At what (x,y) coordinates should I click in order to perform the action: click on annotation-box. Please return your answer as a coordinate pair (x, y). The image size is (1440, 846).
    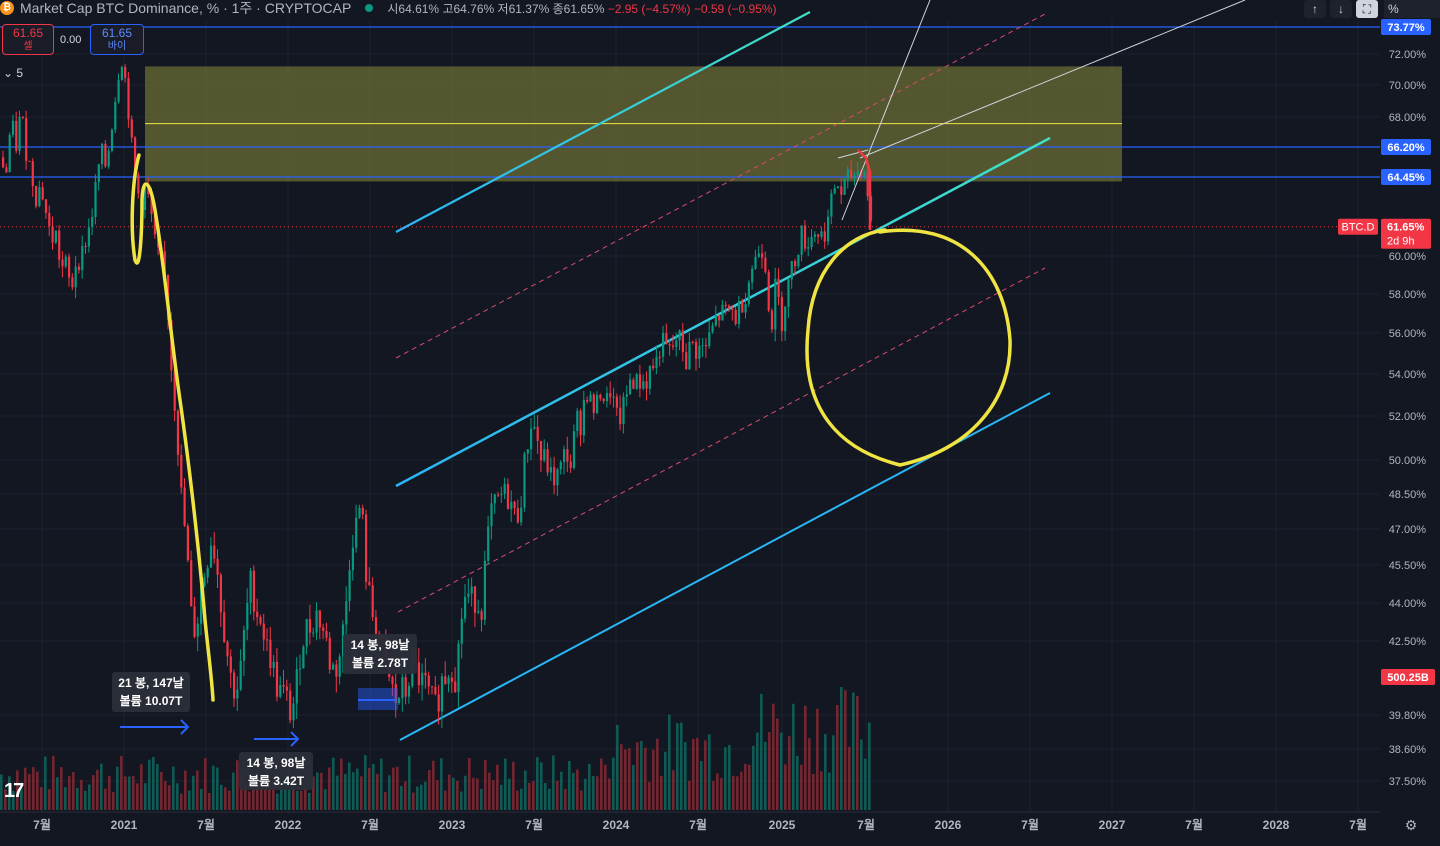
    Looking at the image, I should click on (380, 654).